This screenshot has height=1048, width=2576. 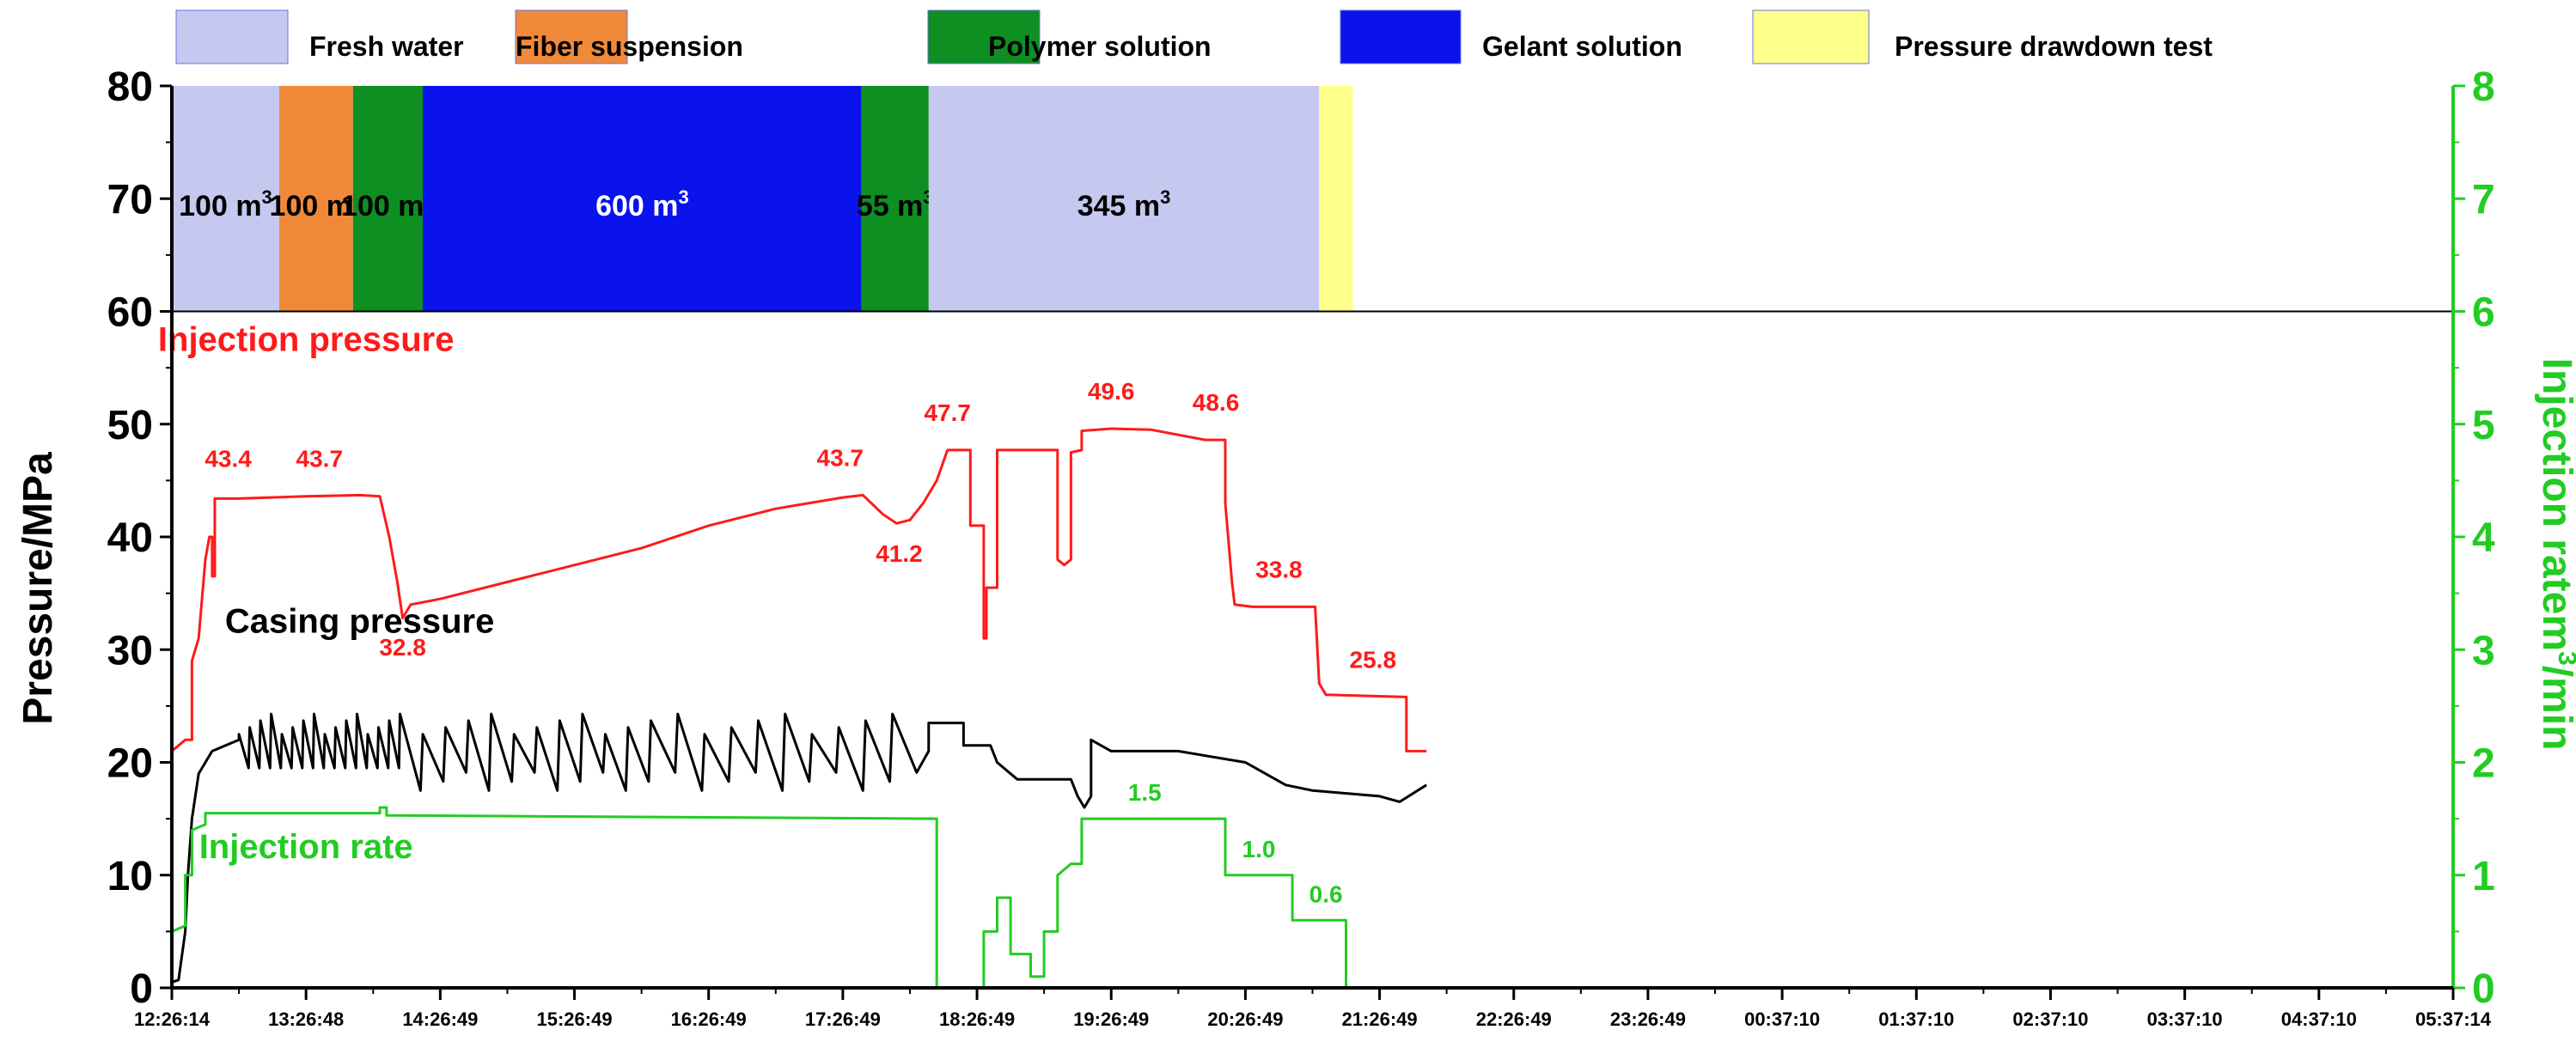 What do you see at coordinates (1259, 849) in the screenshot?
I see `value-label: 1.0` at bounding box center [1259, 849].